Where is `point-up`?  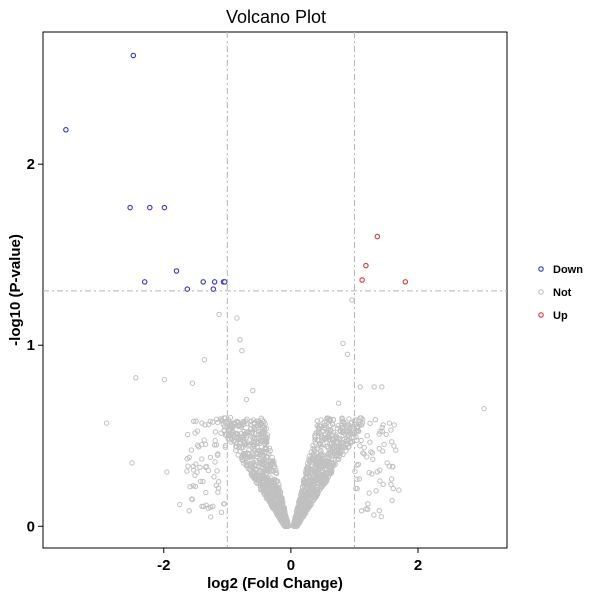 point-up is located at coordinates (405, 282).